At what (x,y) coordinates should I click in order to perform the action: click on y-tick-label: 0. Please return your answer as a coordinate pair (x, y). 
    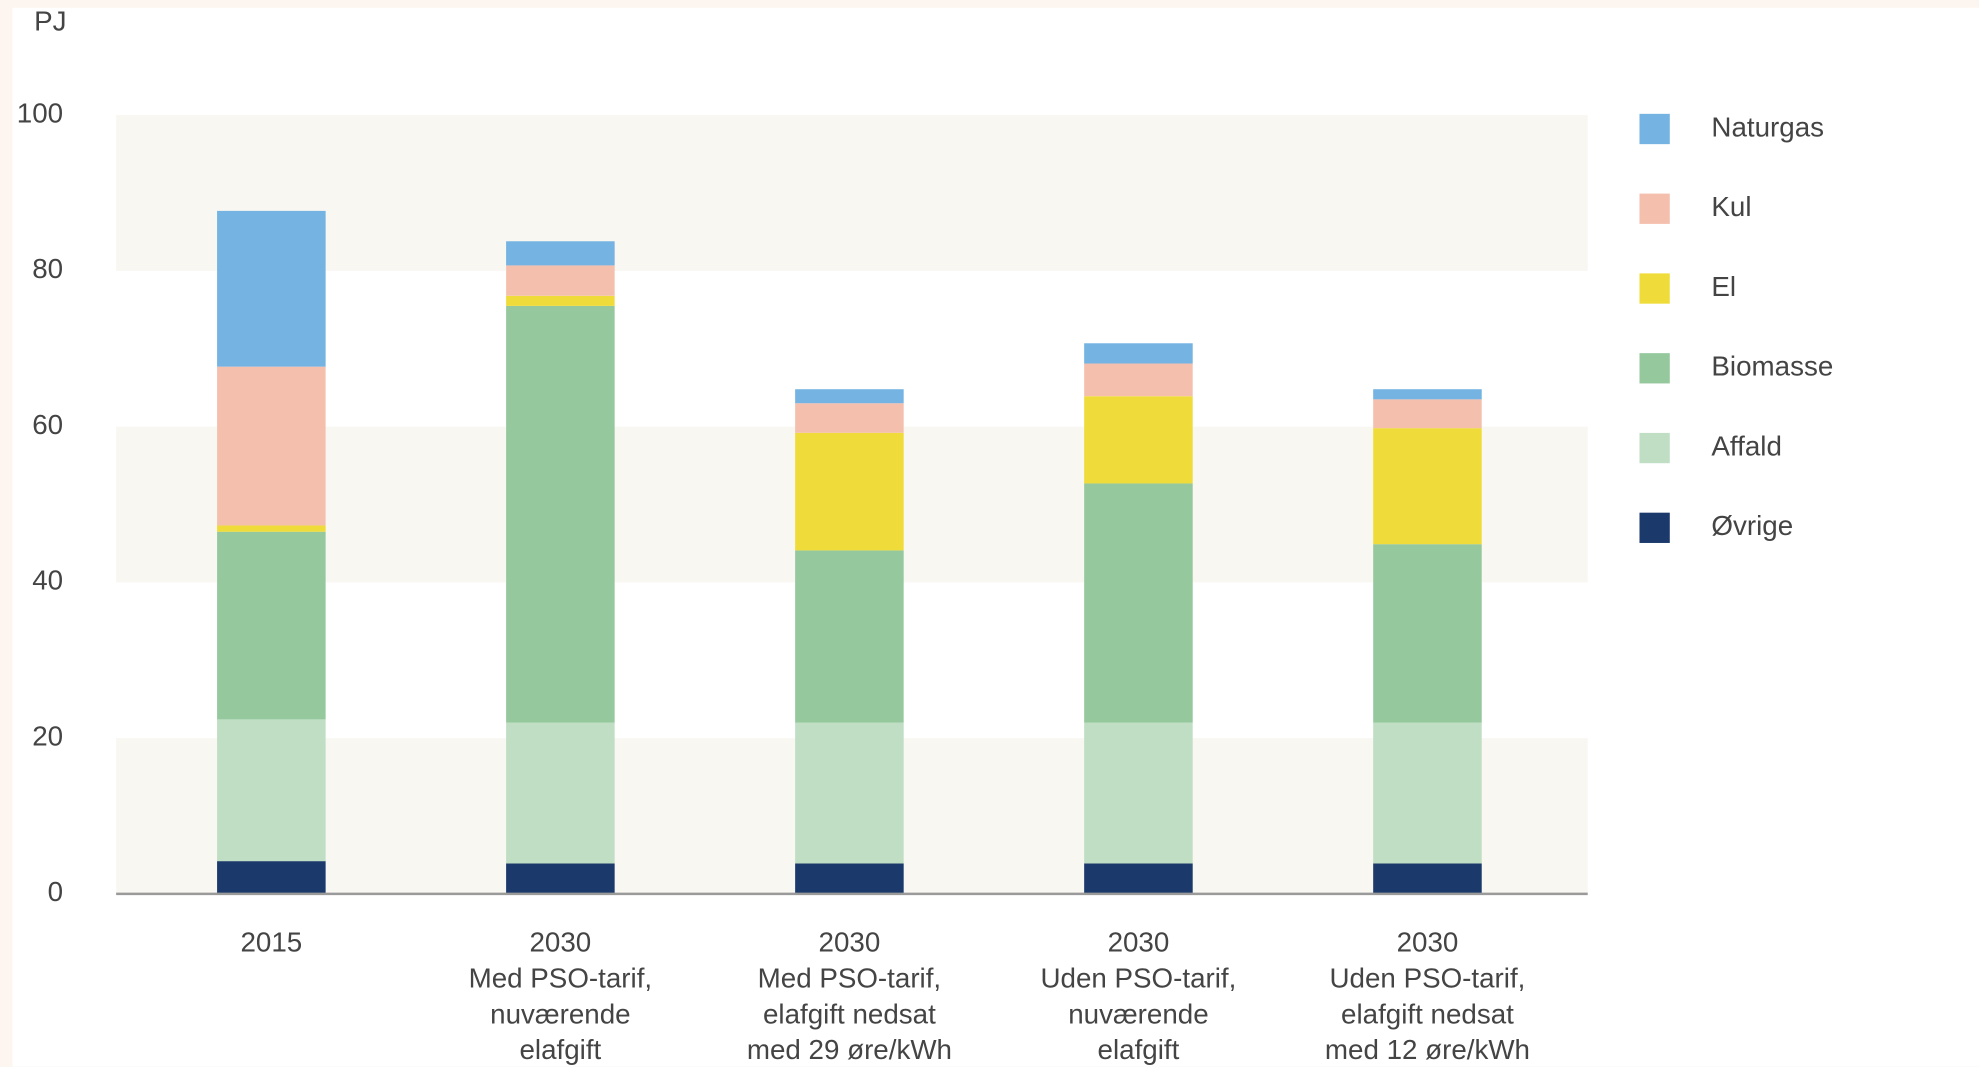
    Looking at the image, I should click on (55, 891).